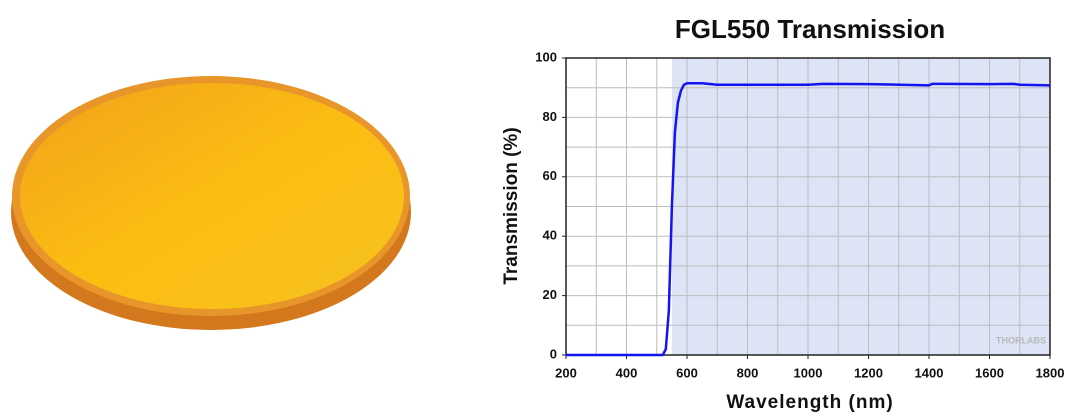 Image resolution: width=1076 pixels, height=415 pixels. What do you see at coordinates (550, 294) in the screenshot?
I see `y-tick-label: 20` at bounding box center [550, 294].